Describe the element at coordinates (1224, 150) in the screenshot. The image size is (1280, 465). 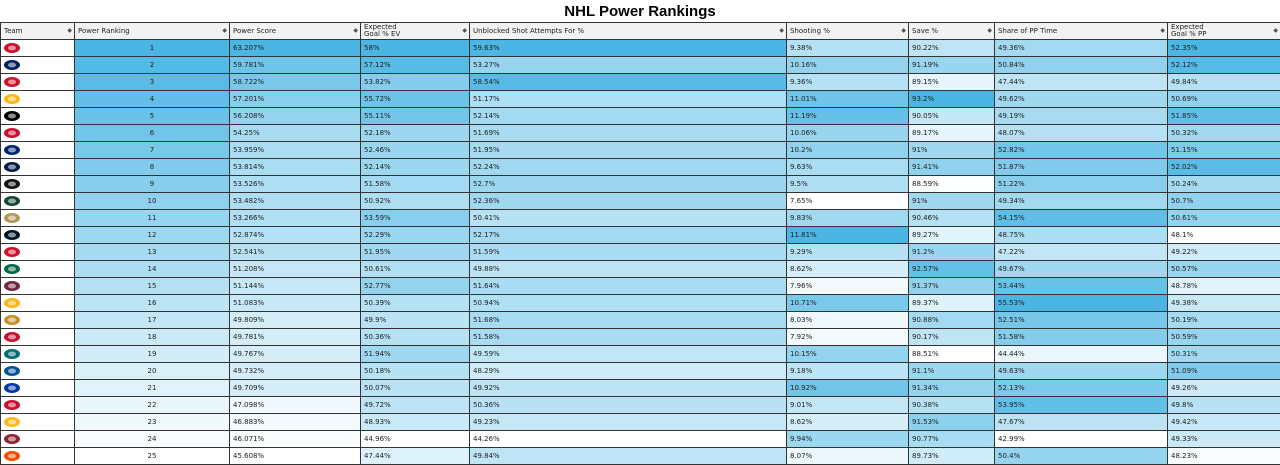
I see `xg-pp-cell: 51.15%` at that location.